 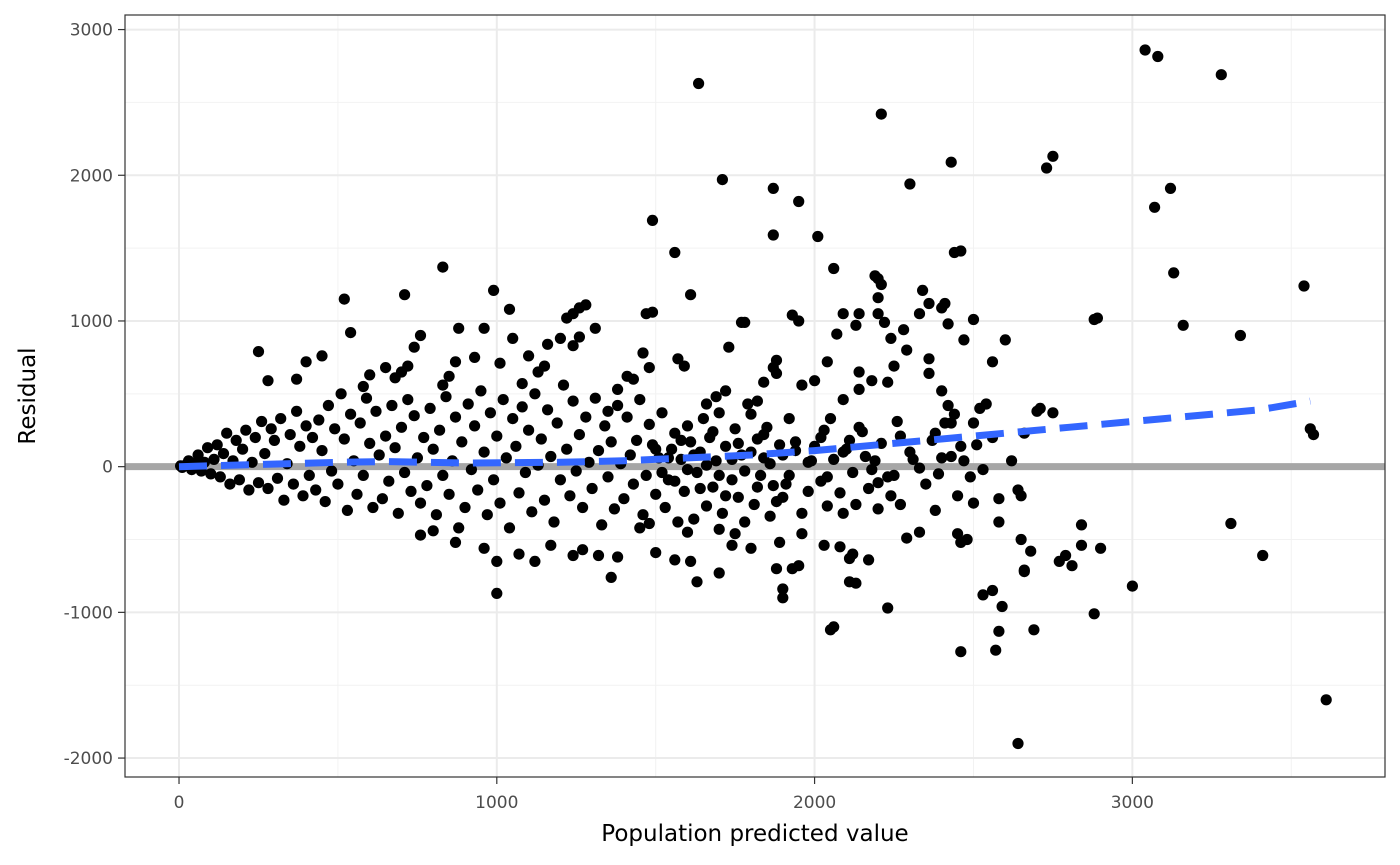 What do you see at coordinates (744, 434) in the screenshot?
I see `smooth-trend-line` at bounding box center [744, 434].